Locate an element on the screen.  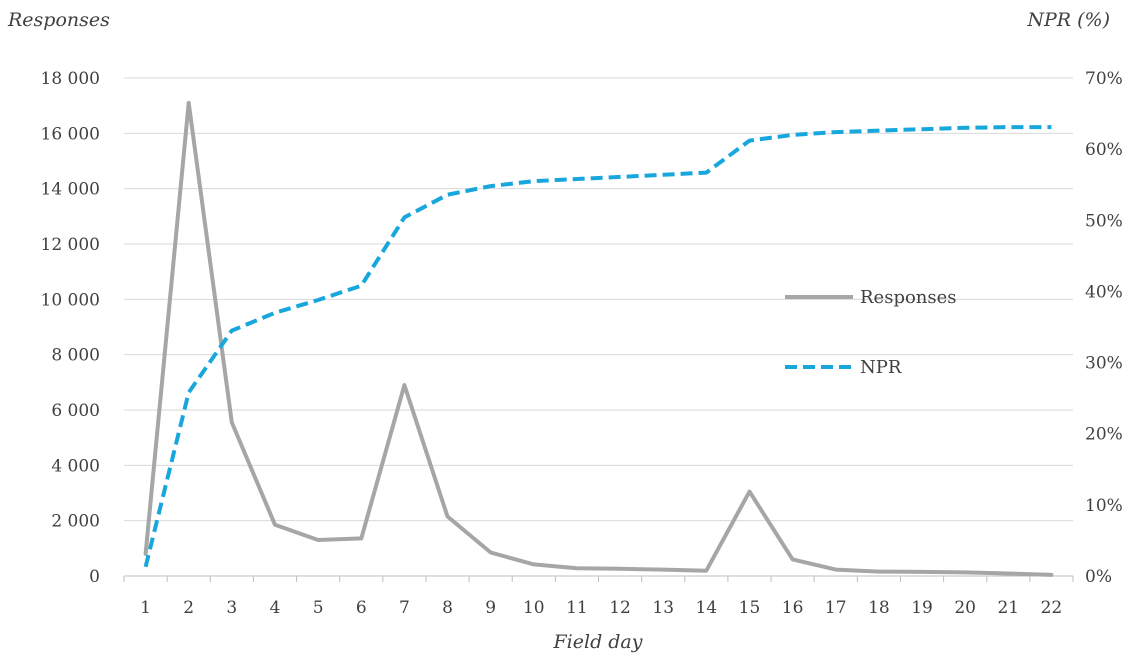
x-tick-label: 10 is located at coordinates (534, 608).